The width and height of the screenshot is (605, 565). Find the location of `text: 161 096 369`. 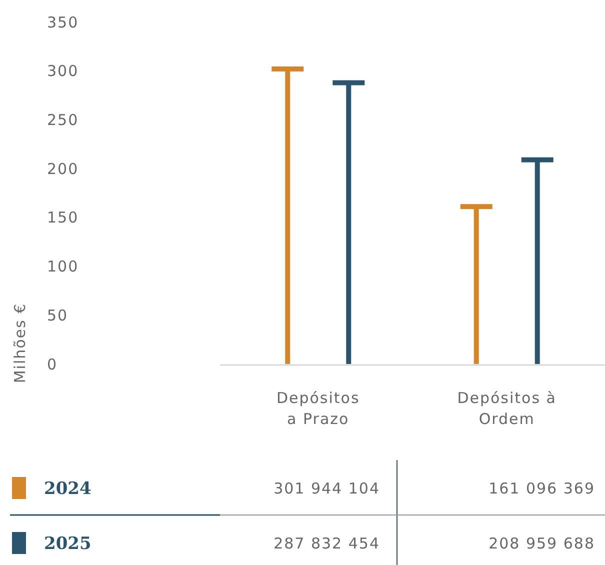

text: 161 096 369 is located at coordinates (541, 488).